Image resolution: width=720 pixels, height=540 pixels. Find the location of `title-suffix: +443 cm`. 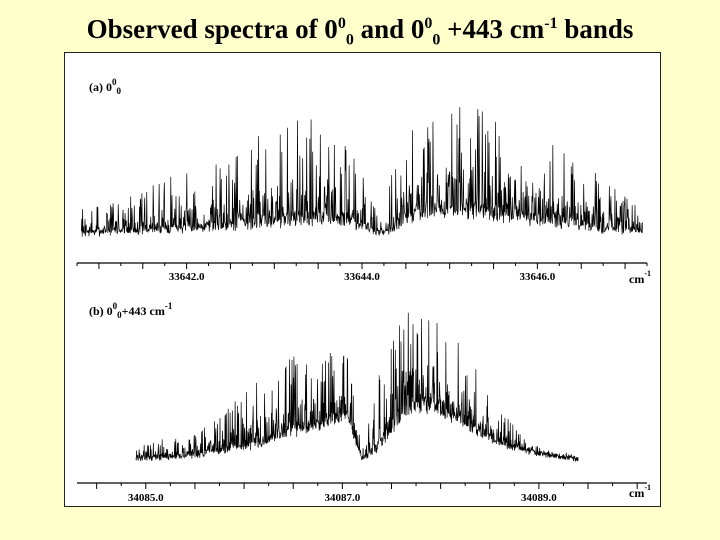

title-suffix: +443 cm is located at coordinates (492, 29).